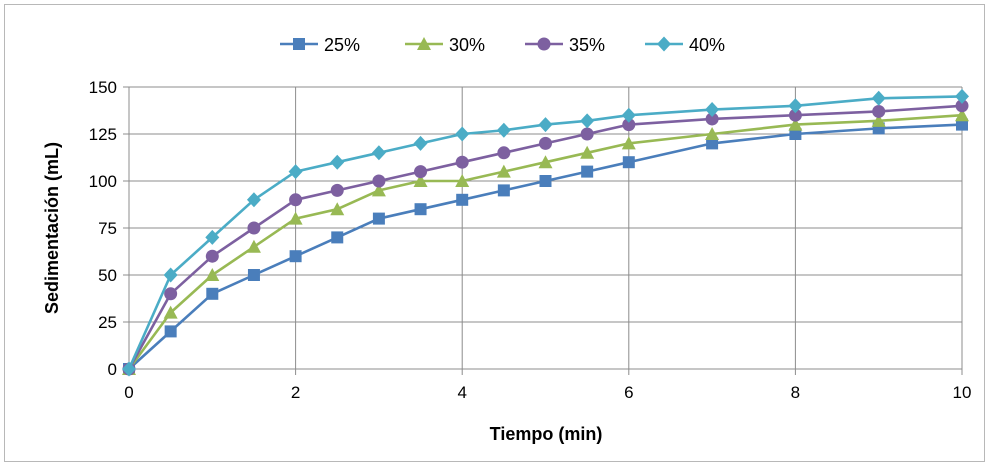 This screenshot has height=467, width=991. Describe the element at coordinates (707, 45) in the screenshot. I see `legend-label: 40%` at that location.